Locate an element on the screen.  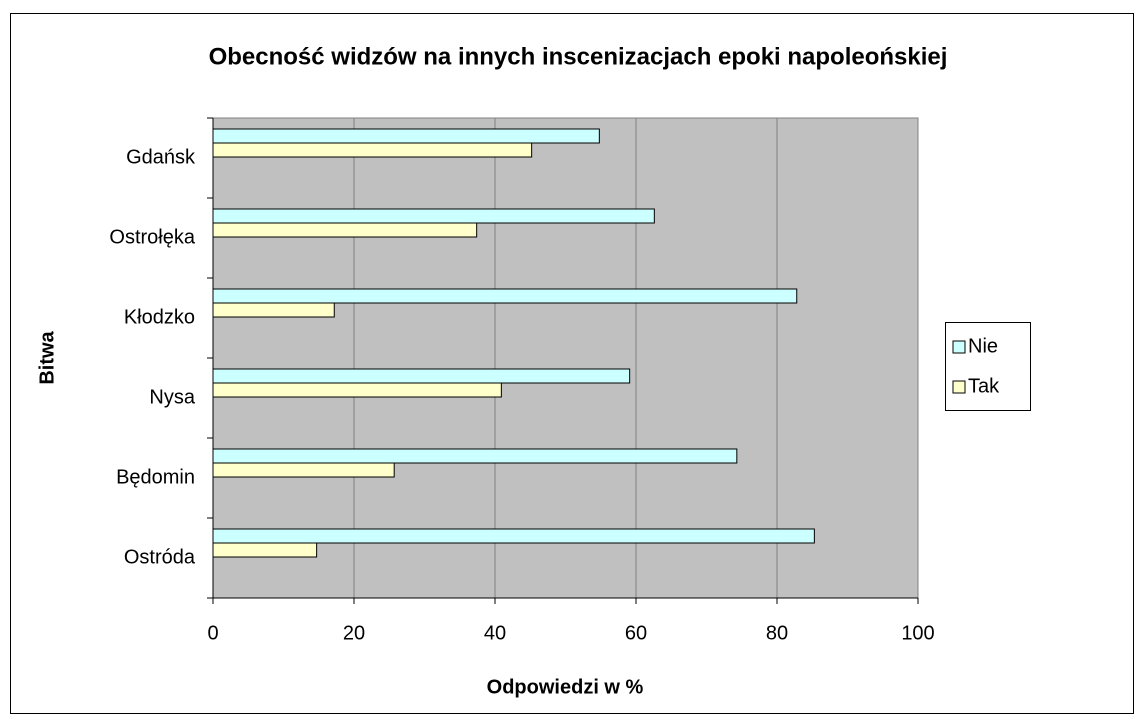
x-tick-label: 60 is located at coordinates (636, 633).